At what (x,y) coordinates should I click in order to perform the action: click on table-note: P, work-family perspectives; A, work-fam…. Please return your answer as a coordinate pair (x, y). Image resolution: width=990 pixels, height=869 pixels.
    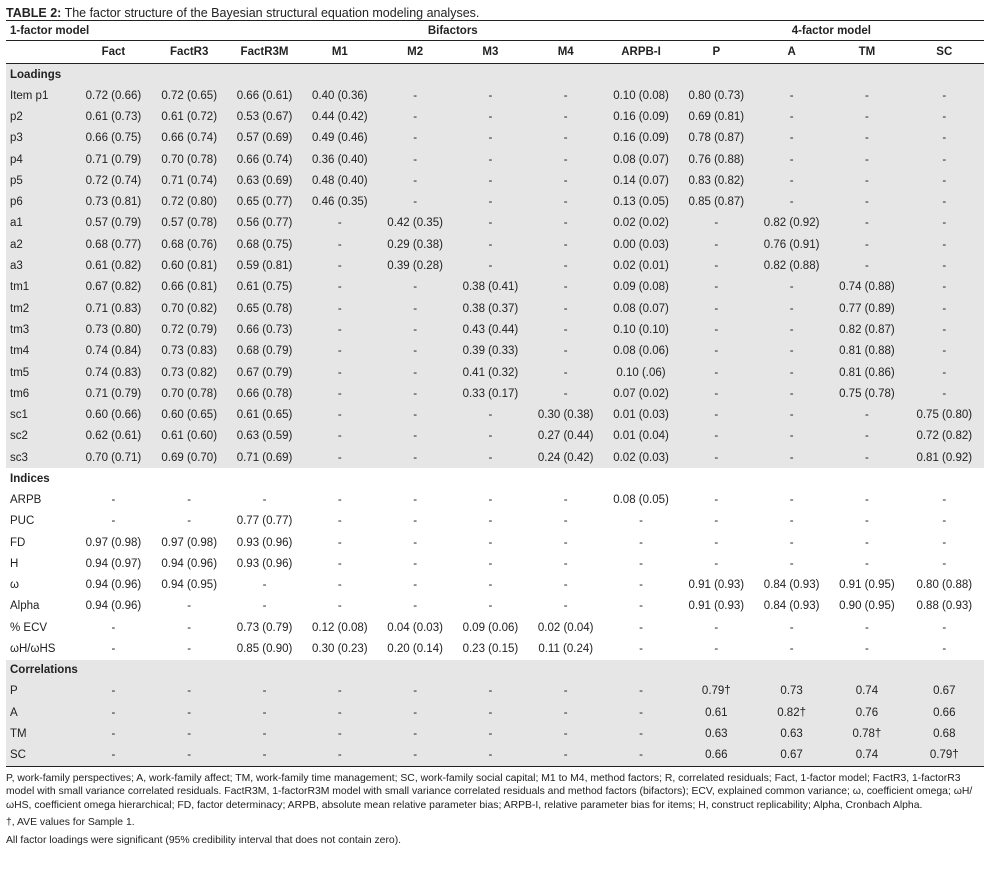
    Looking at the image, I should click on (489, 791).